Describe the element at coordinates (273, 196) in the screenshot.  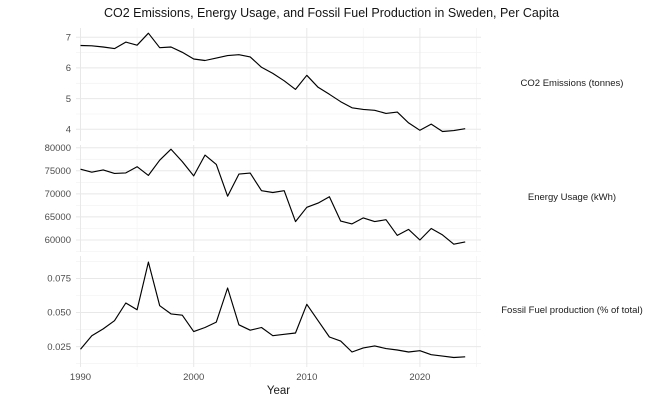
I see `energy-line` at that location.